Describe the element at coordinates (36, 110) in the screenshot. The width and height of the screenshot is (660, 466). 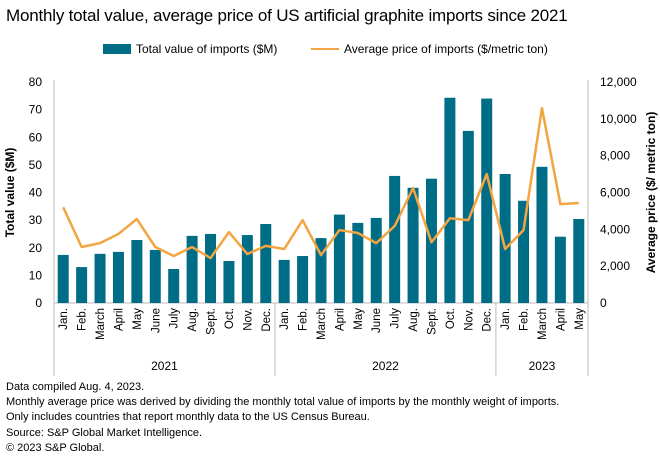
I see `y-tick-label: 70` at that location.